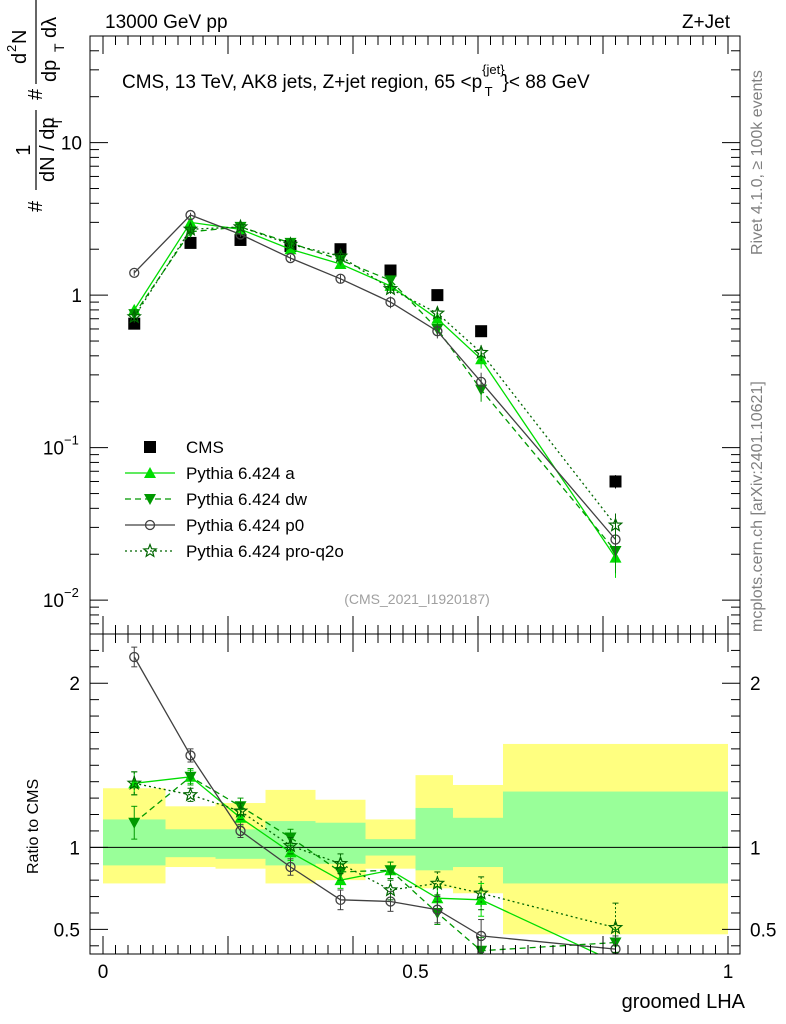 Image resolution: width=786 pixels, height=1024 pixels. What do you see at coordinates (205, 447) in the screenshot?
I see `legend-label: CMS` at bounding box center [205, 447].